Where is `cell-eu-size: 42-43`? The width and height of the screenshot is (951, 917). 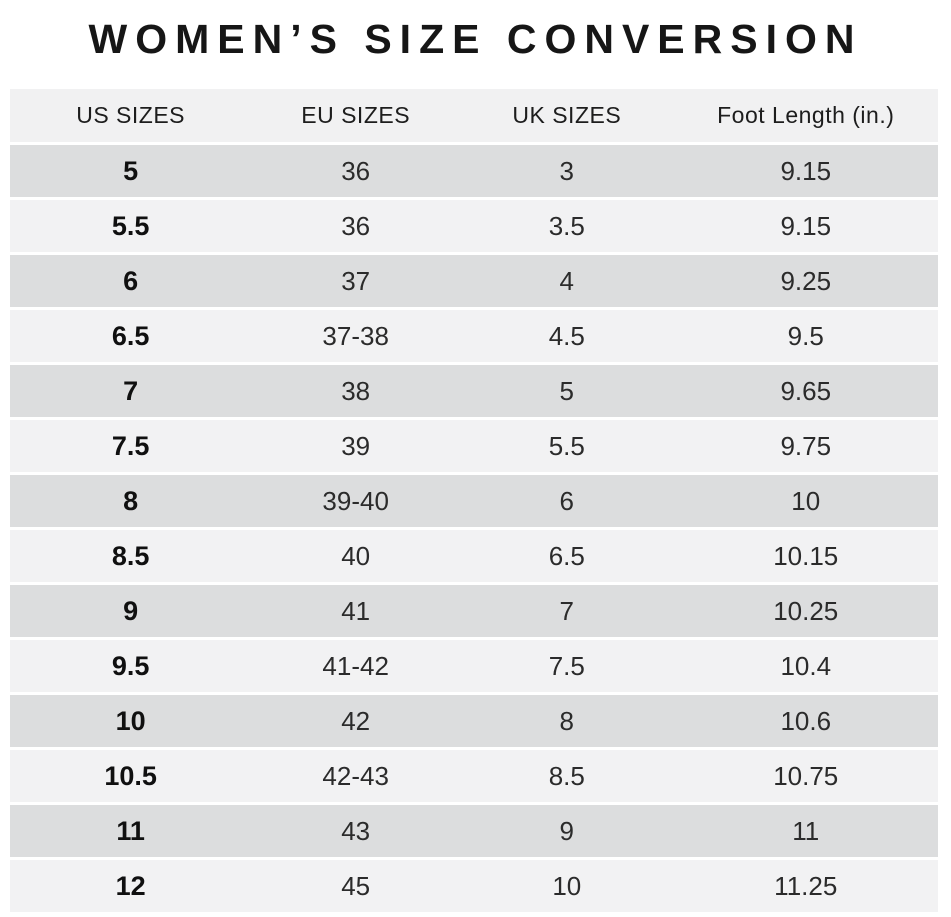
cell-eu-size: 42-43 is located at coordinates (356, 774).